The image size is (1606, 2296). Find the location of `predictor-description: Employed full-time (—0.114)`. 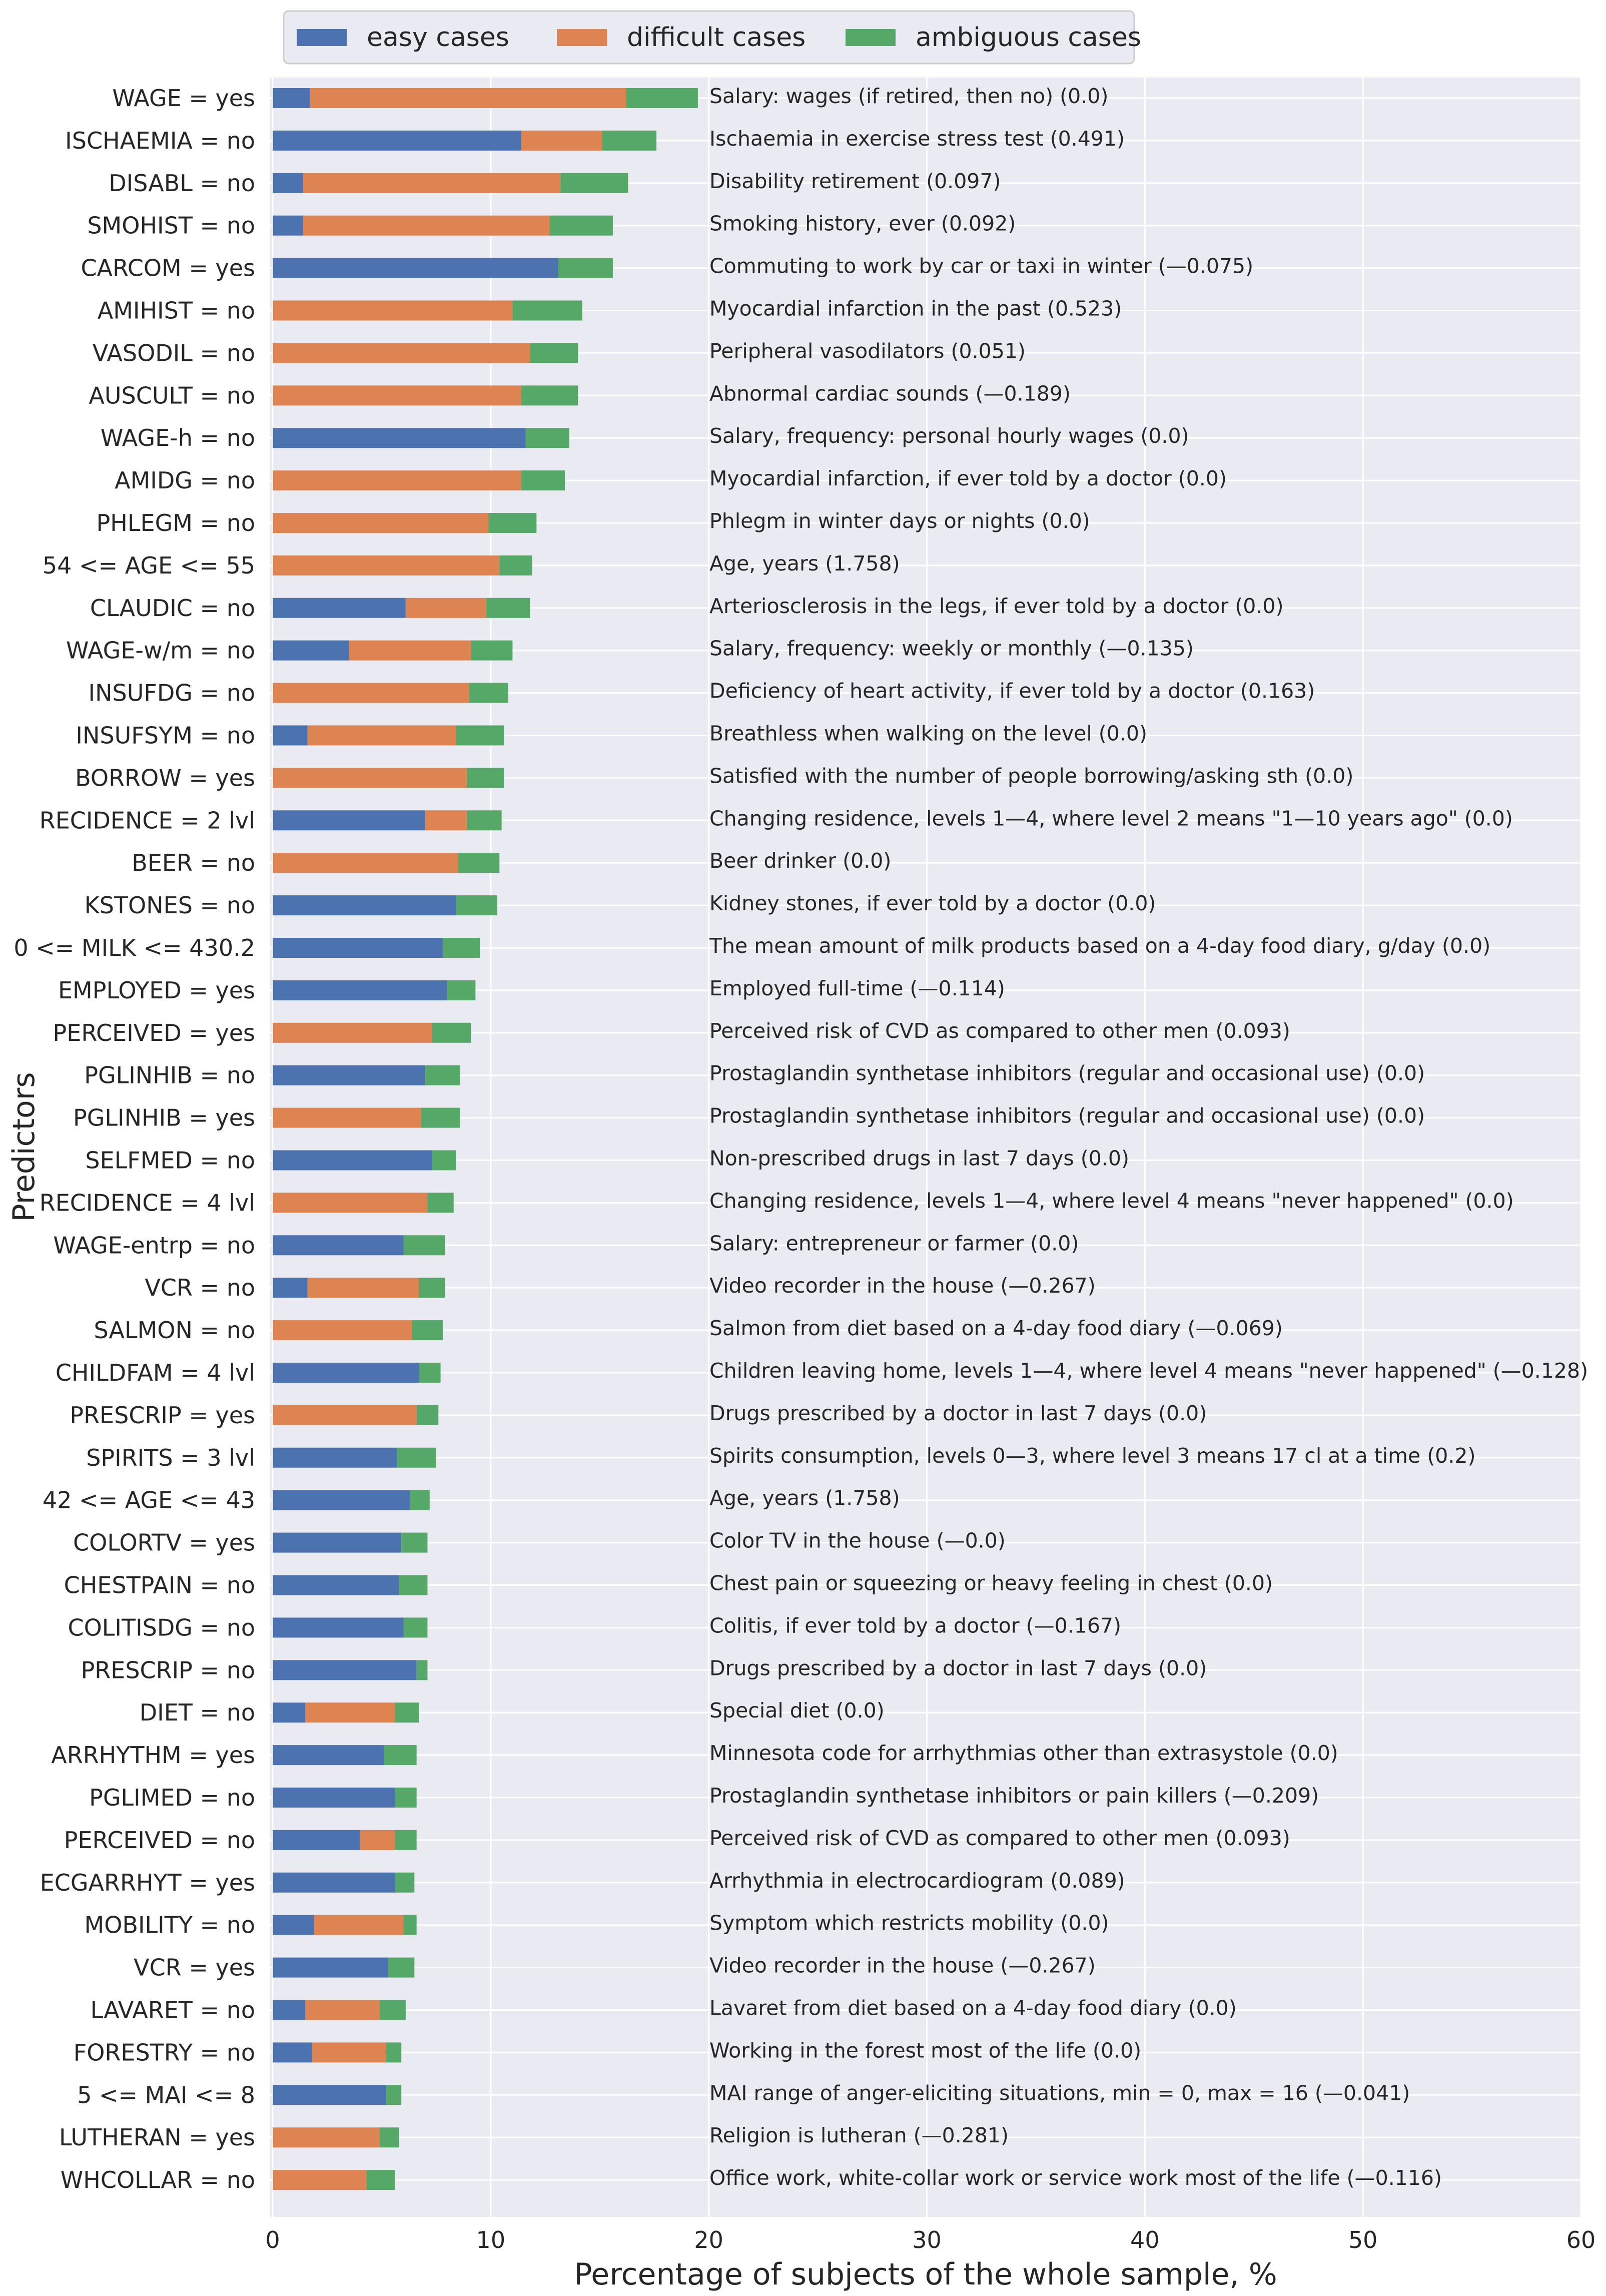

predictor-description: Employed full-time (—0.114) is located at coordinates (857, 988).